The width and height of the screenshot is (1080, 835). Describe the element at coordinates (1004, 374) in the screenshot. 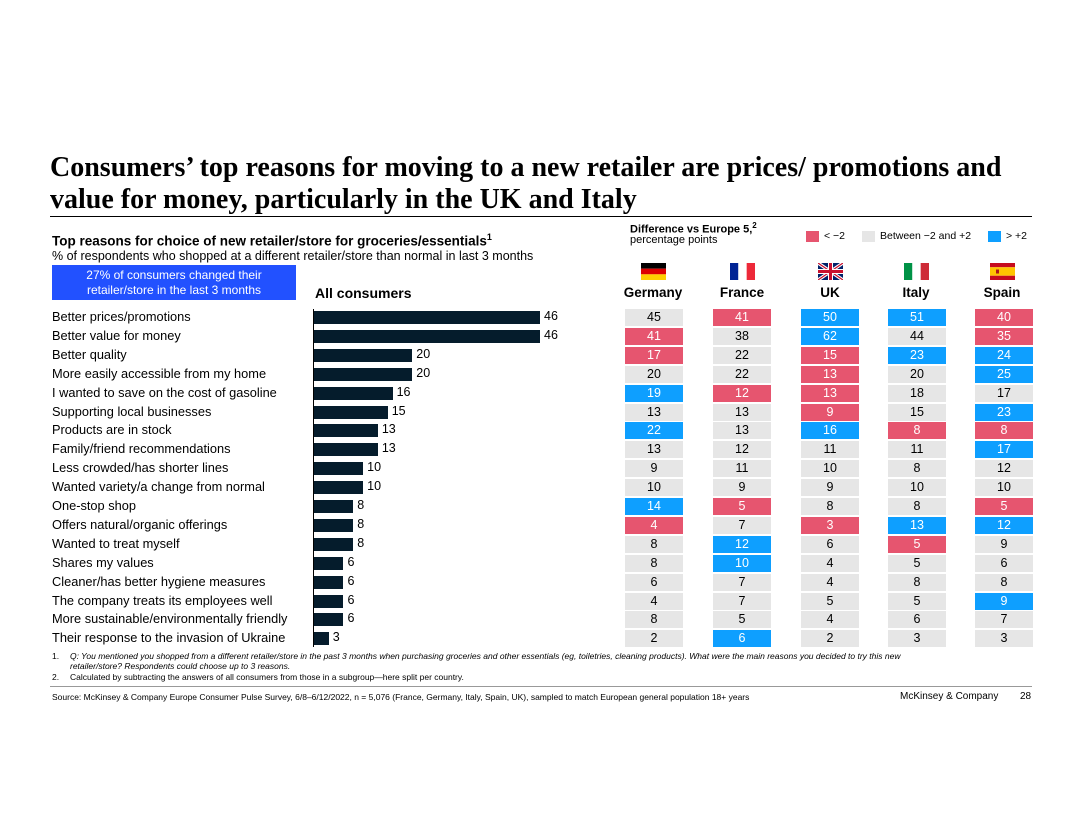

I see `cell-spain-more-easily-accessible-from-my-home: 25` at that location.